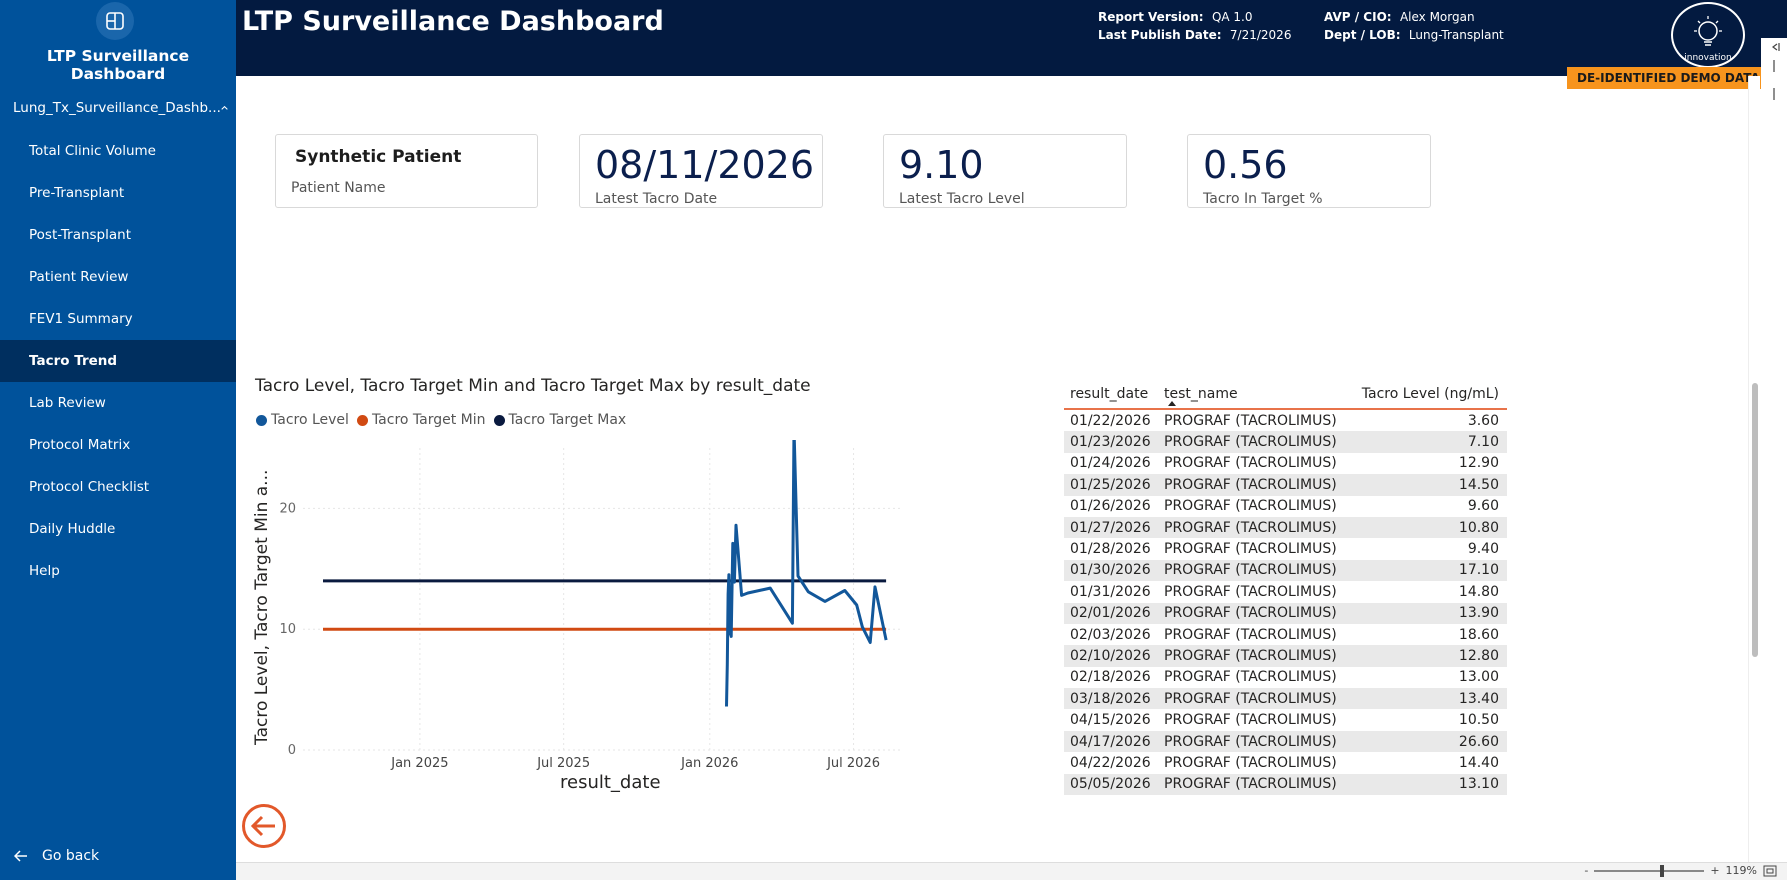  Describe the element at coordinates (1285, 506) in the screenshot. I see `table-row: 01/26/2026 PROGRAF (TACROLIMUS) 9.60` at that location.